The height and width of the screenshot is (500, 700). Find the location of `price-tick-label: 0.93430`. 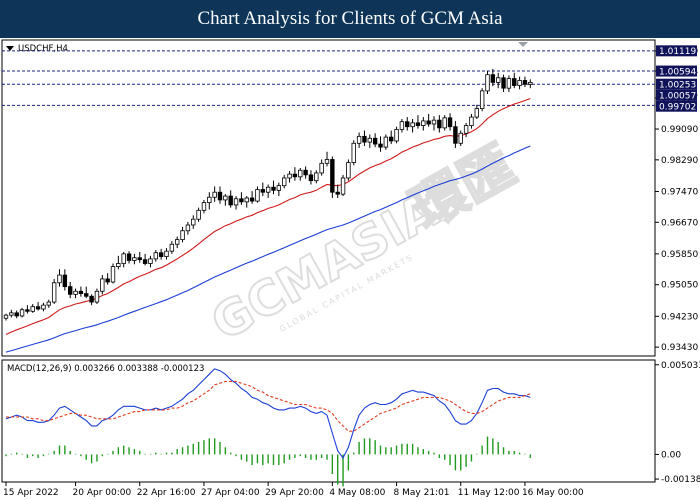

price-tick-label: 0.93430 is located at coordinates (679, 348).